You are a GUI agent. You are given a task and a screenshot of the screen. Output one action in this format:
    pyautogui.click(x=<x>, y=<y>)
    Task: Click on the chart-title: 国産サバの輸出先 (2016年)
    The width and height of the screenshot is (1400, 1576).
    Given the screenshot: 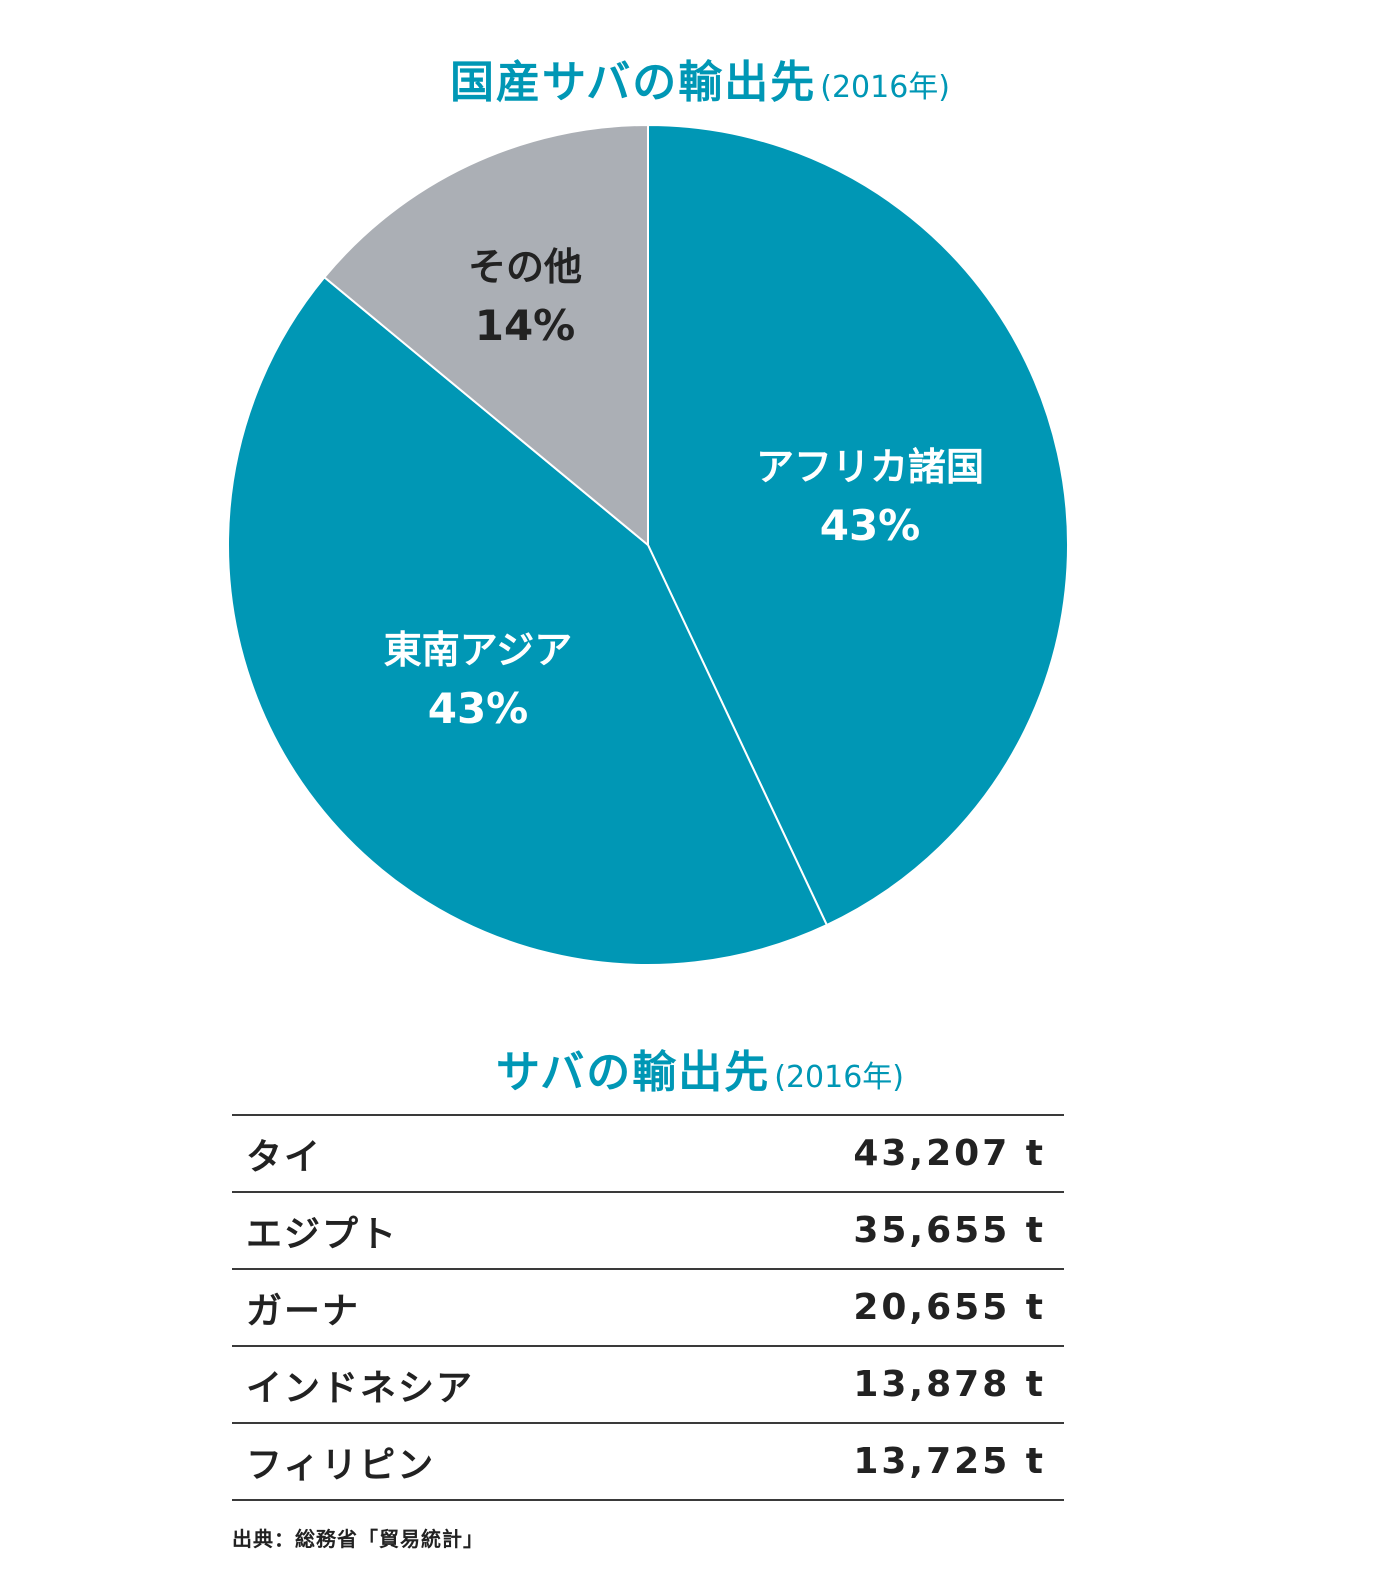 What is the action you would take?
    pyautogui.click(x=700, y=78)
    